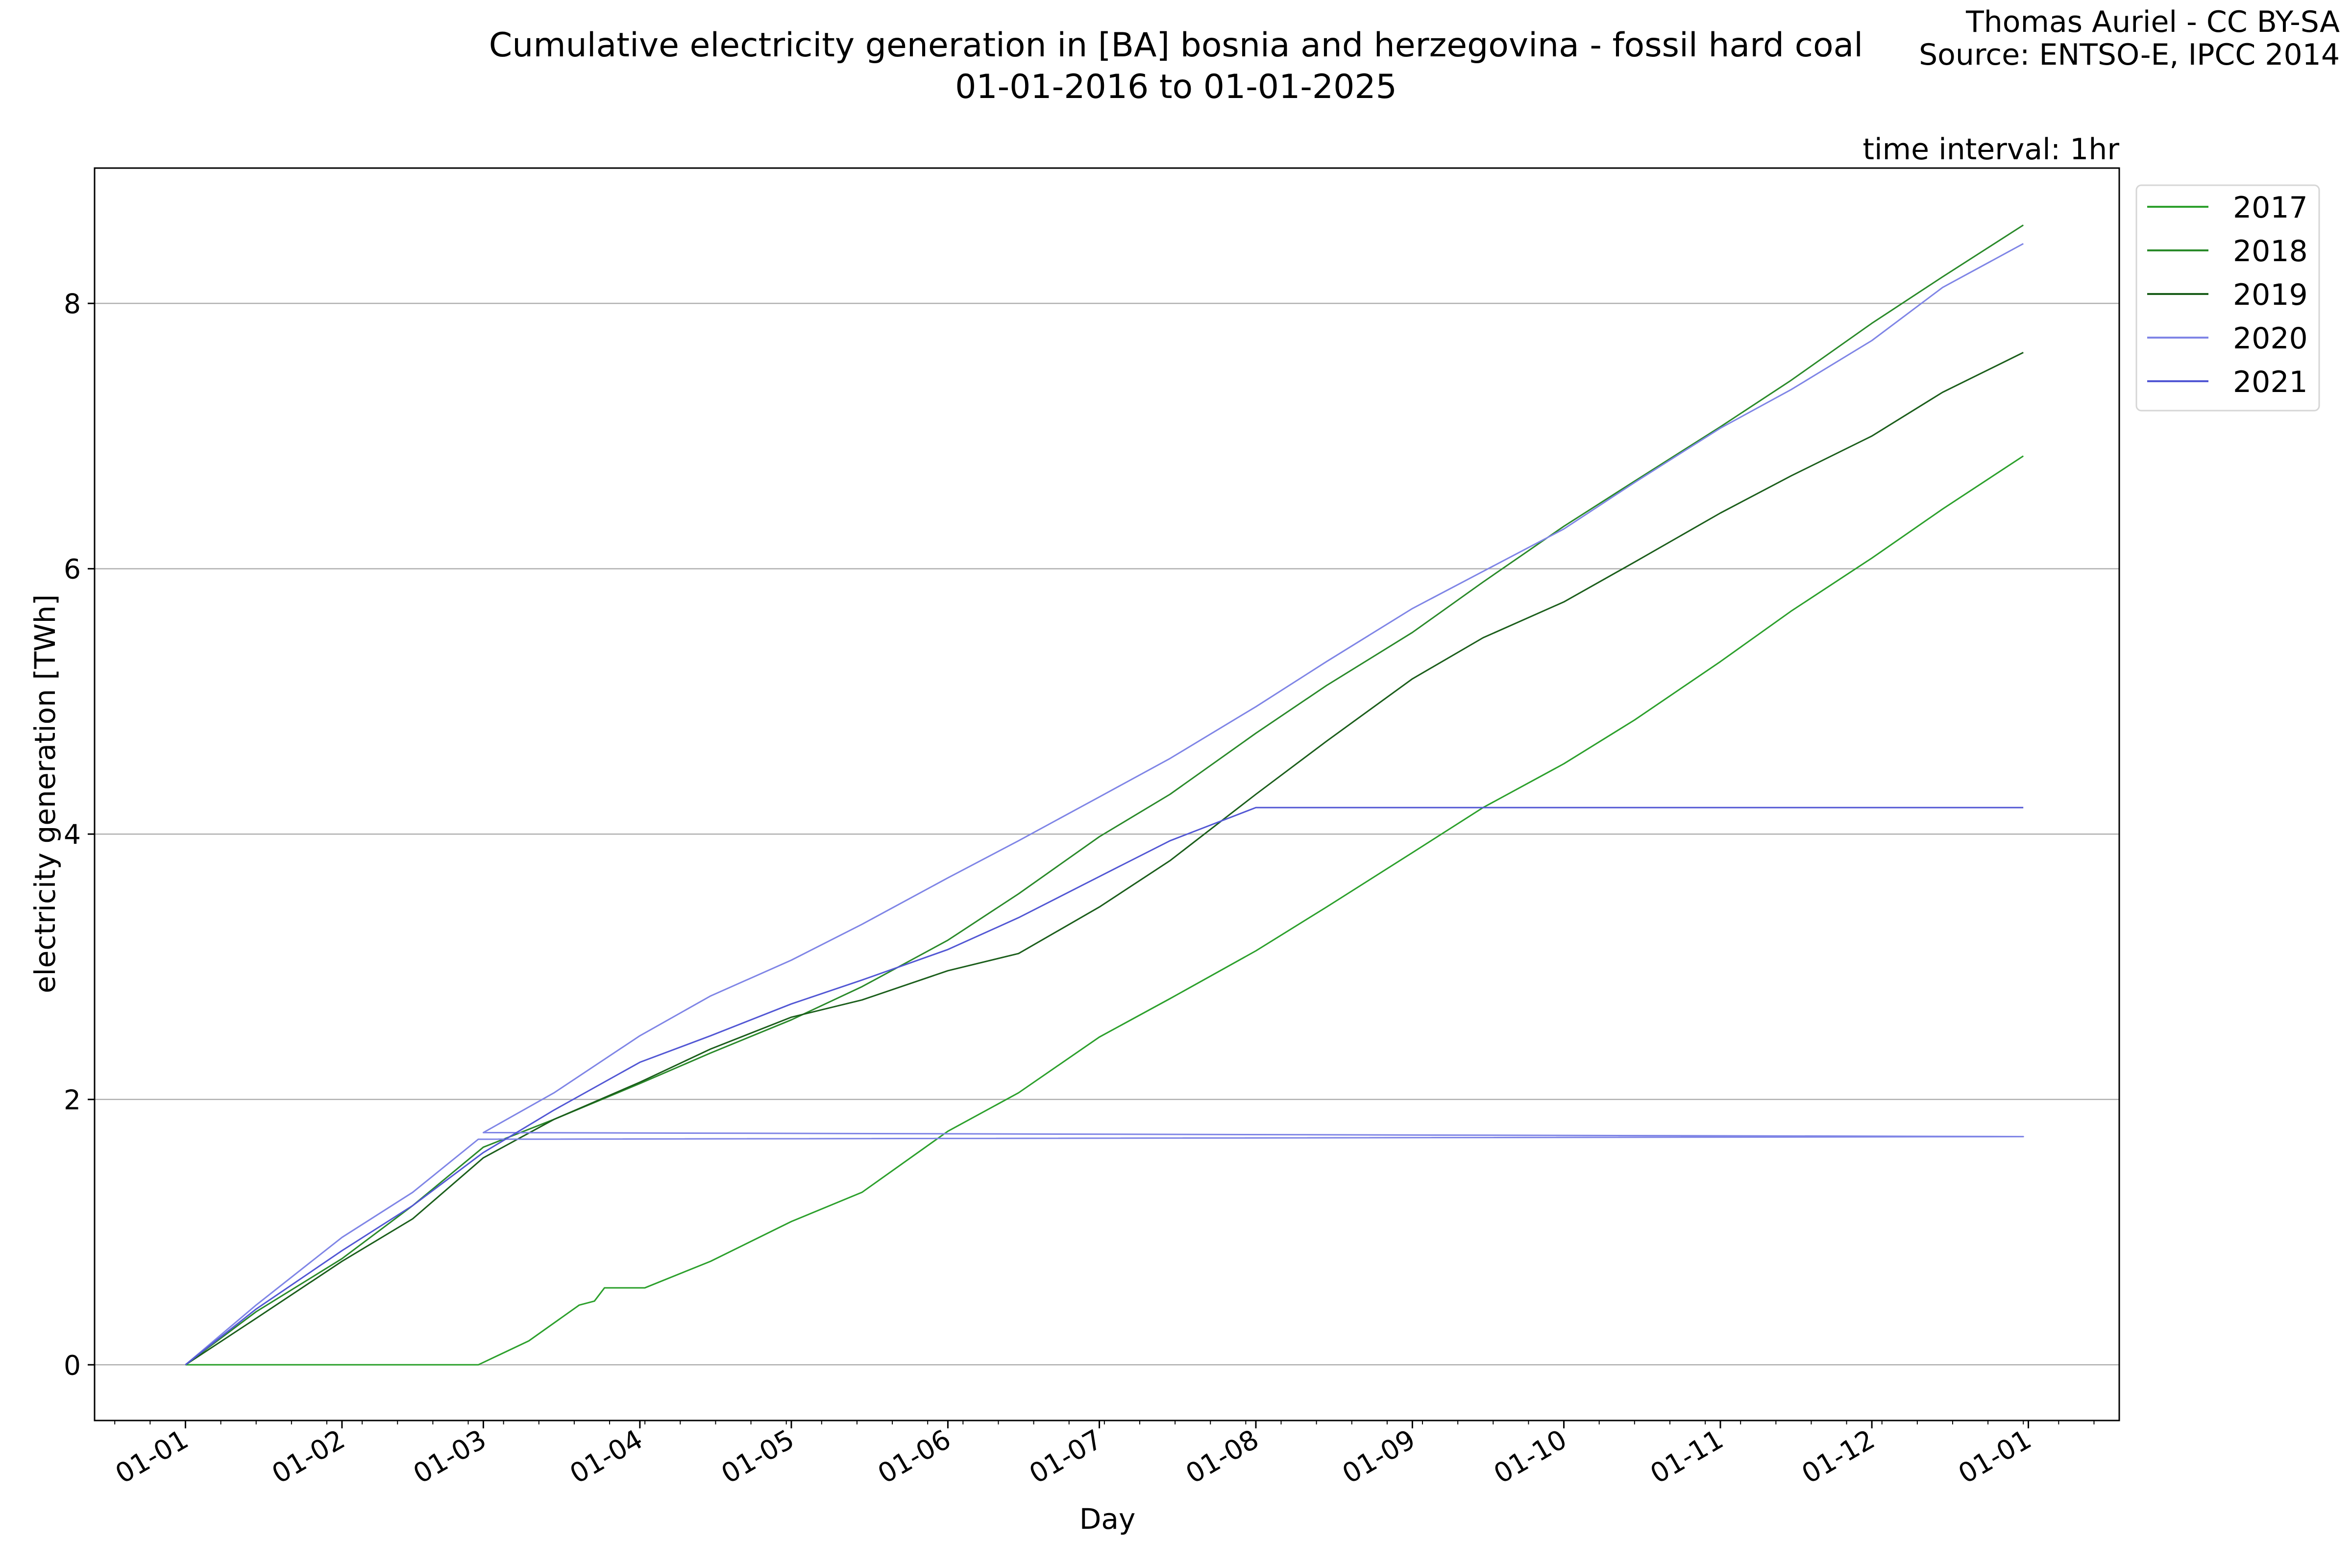 The image size is (2352, 1568). Describe the element at coordinates (915, 1456) in the screenshot. I see `x-tick-label: 01-06` at that location.